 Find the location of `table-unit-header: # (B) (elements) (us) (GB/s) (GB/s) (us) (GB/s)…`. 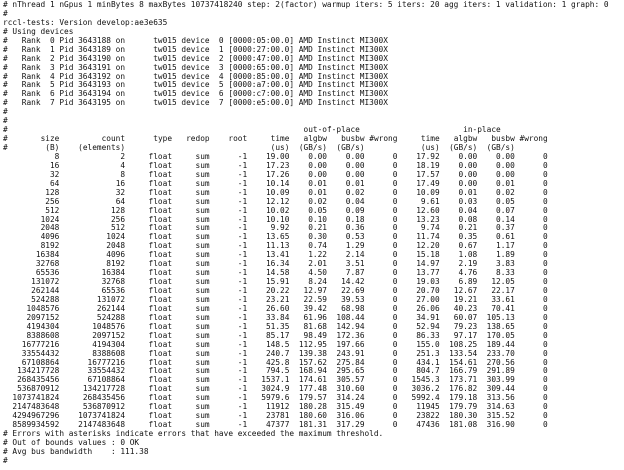

table-unit-header: # (B) (elements) (us) (GB/s) (GB/s) (us) (GB/s)… is located at coordinates (313, 148).